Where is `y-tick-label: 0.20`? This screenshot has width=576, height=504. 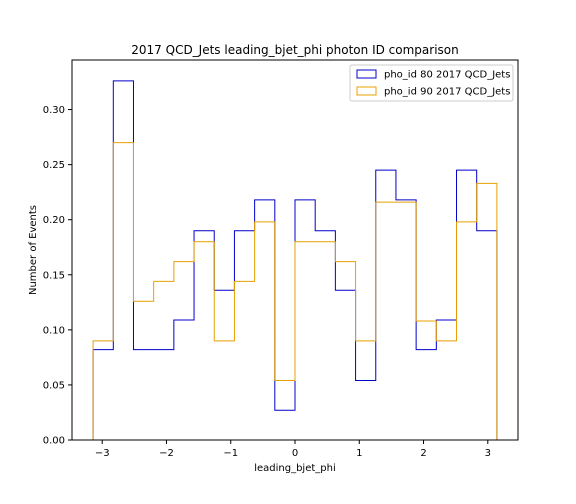 y-tick-label: 0.20 is located at coordinates (54, 220).